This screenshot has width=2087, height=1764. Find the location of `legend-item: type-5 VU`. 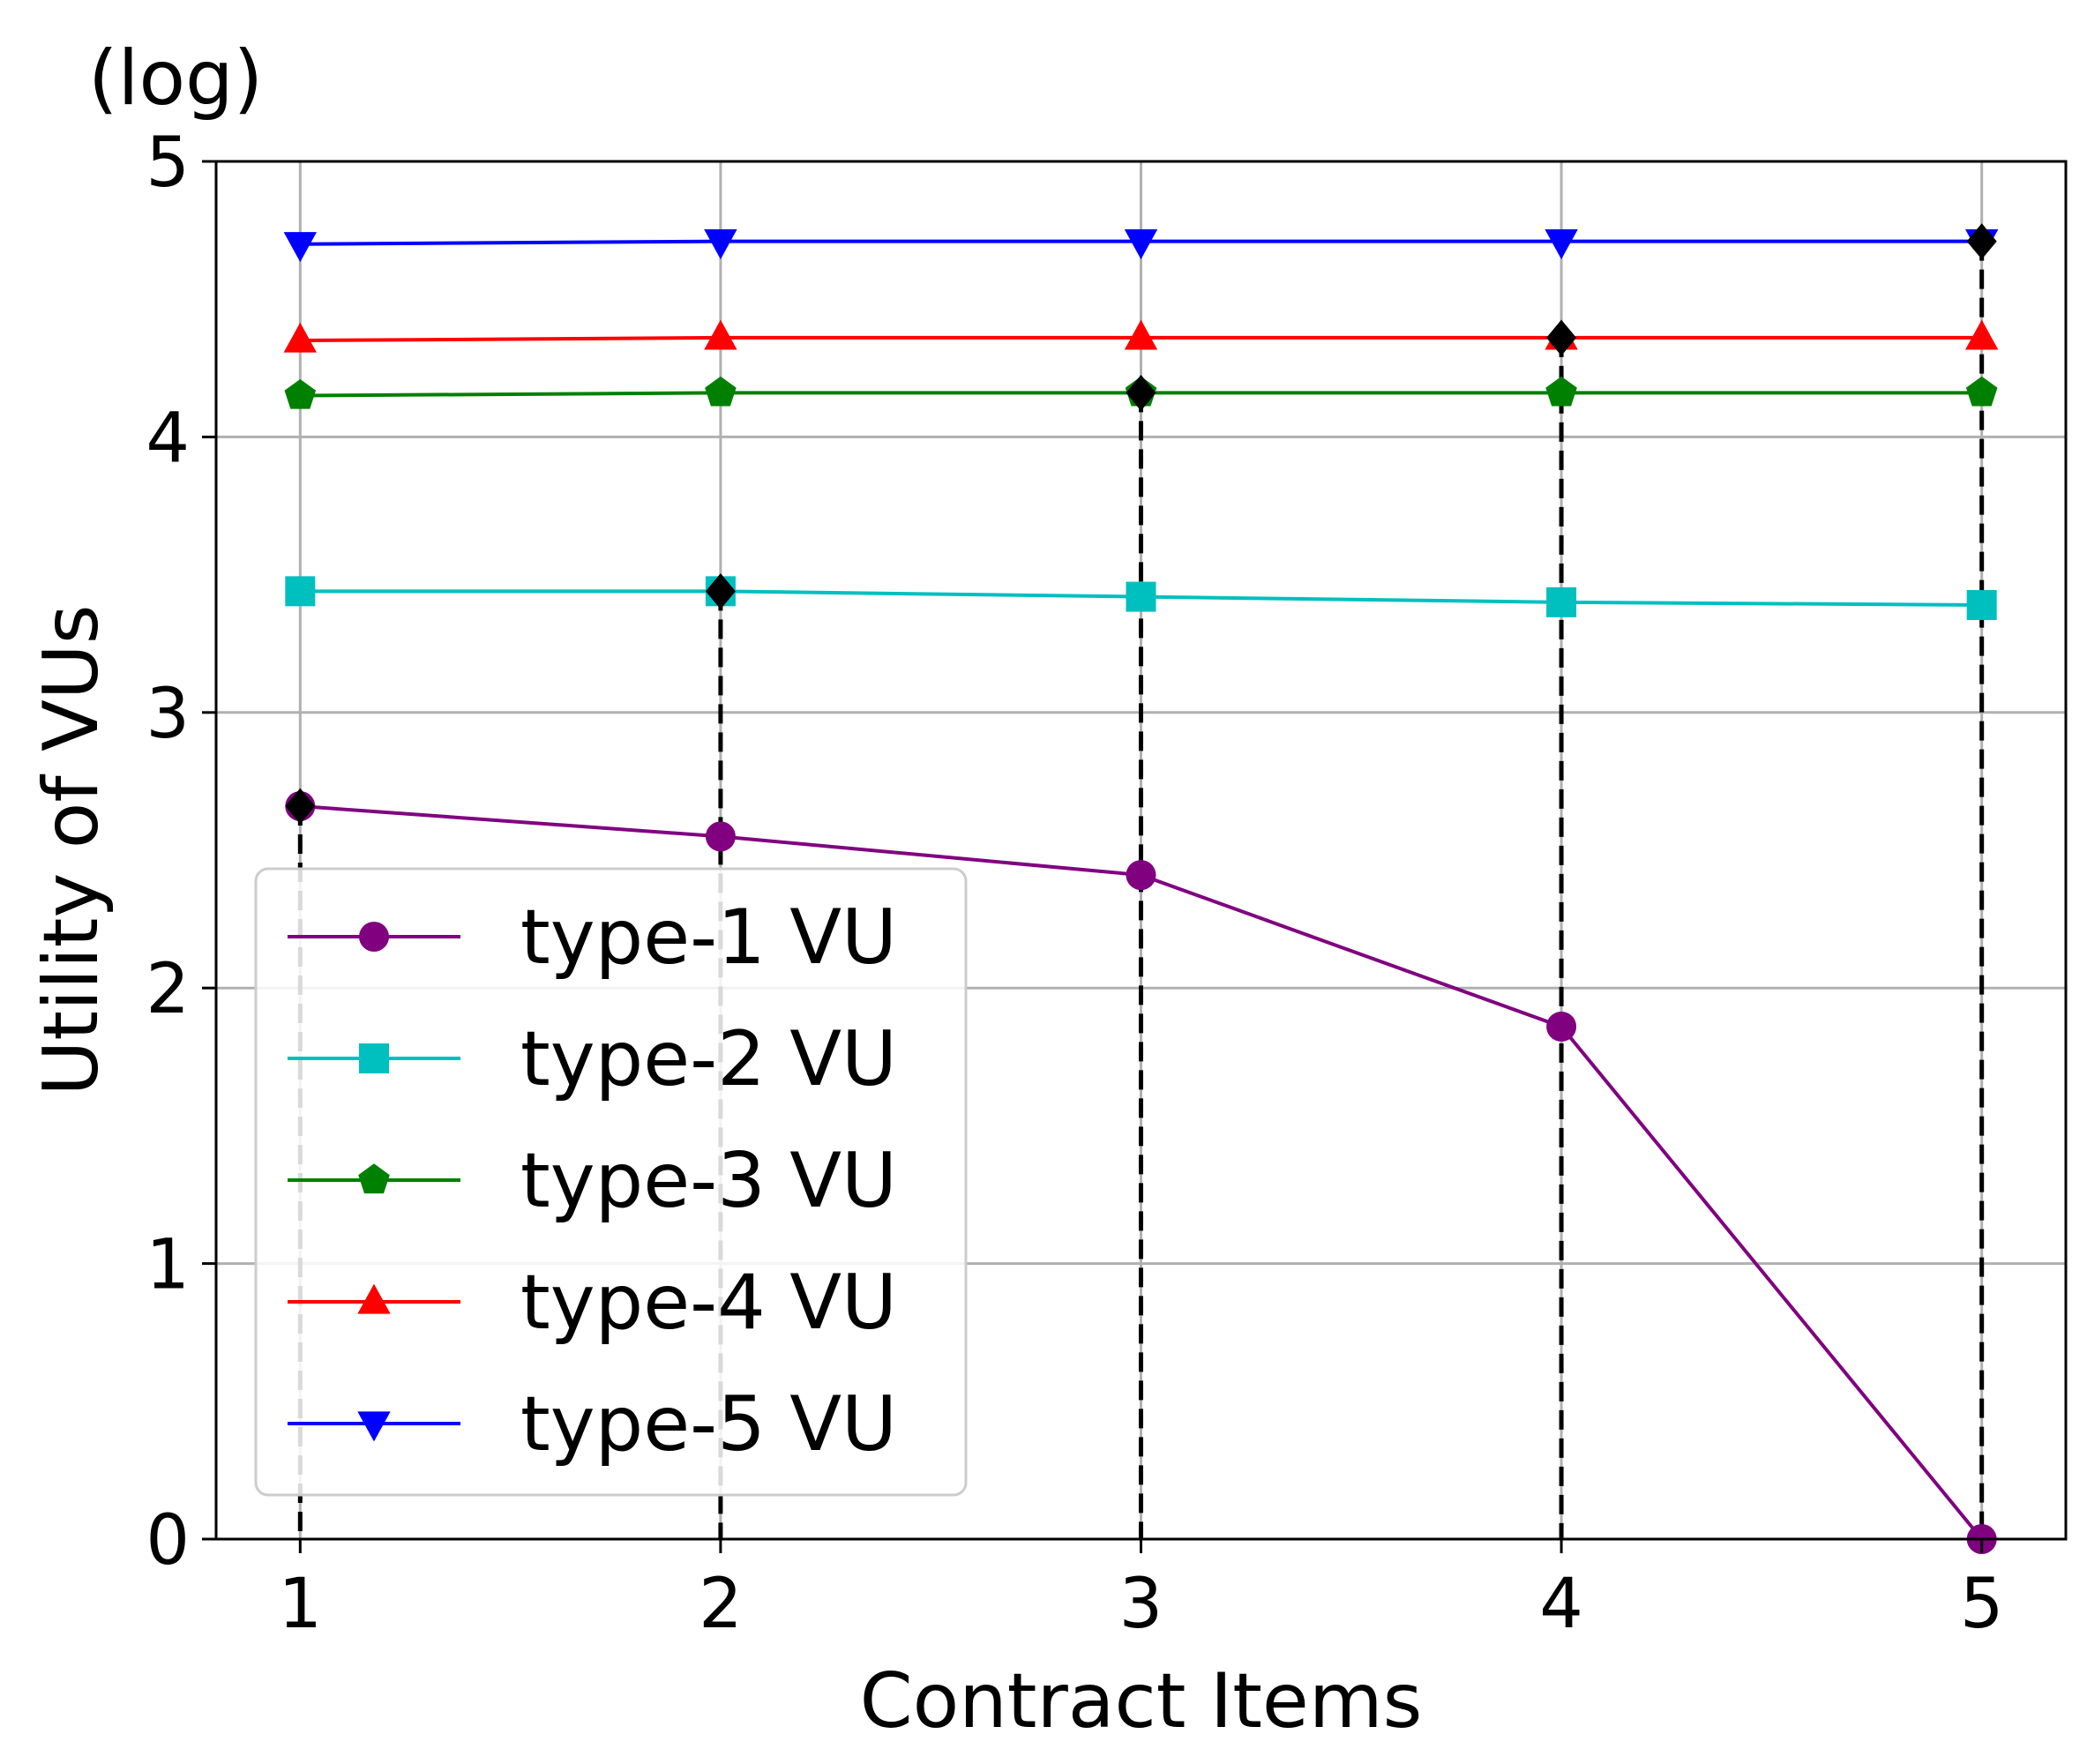

legend-item: type-5 VU is located at coordinates (592, 1424).